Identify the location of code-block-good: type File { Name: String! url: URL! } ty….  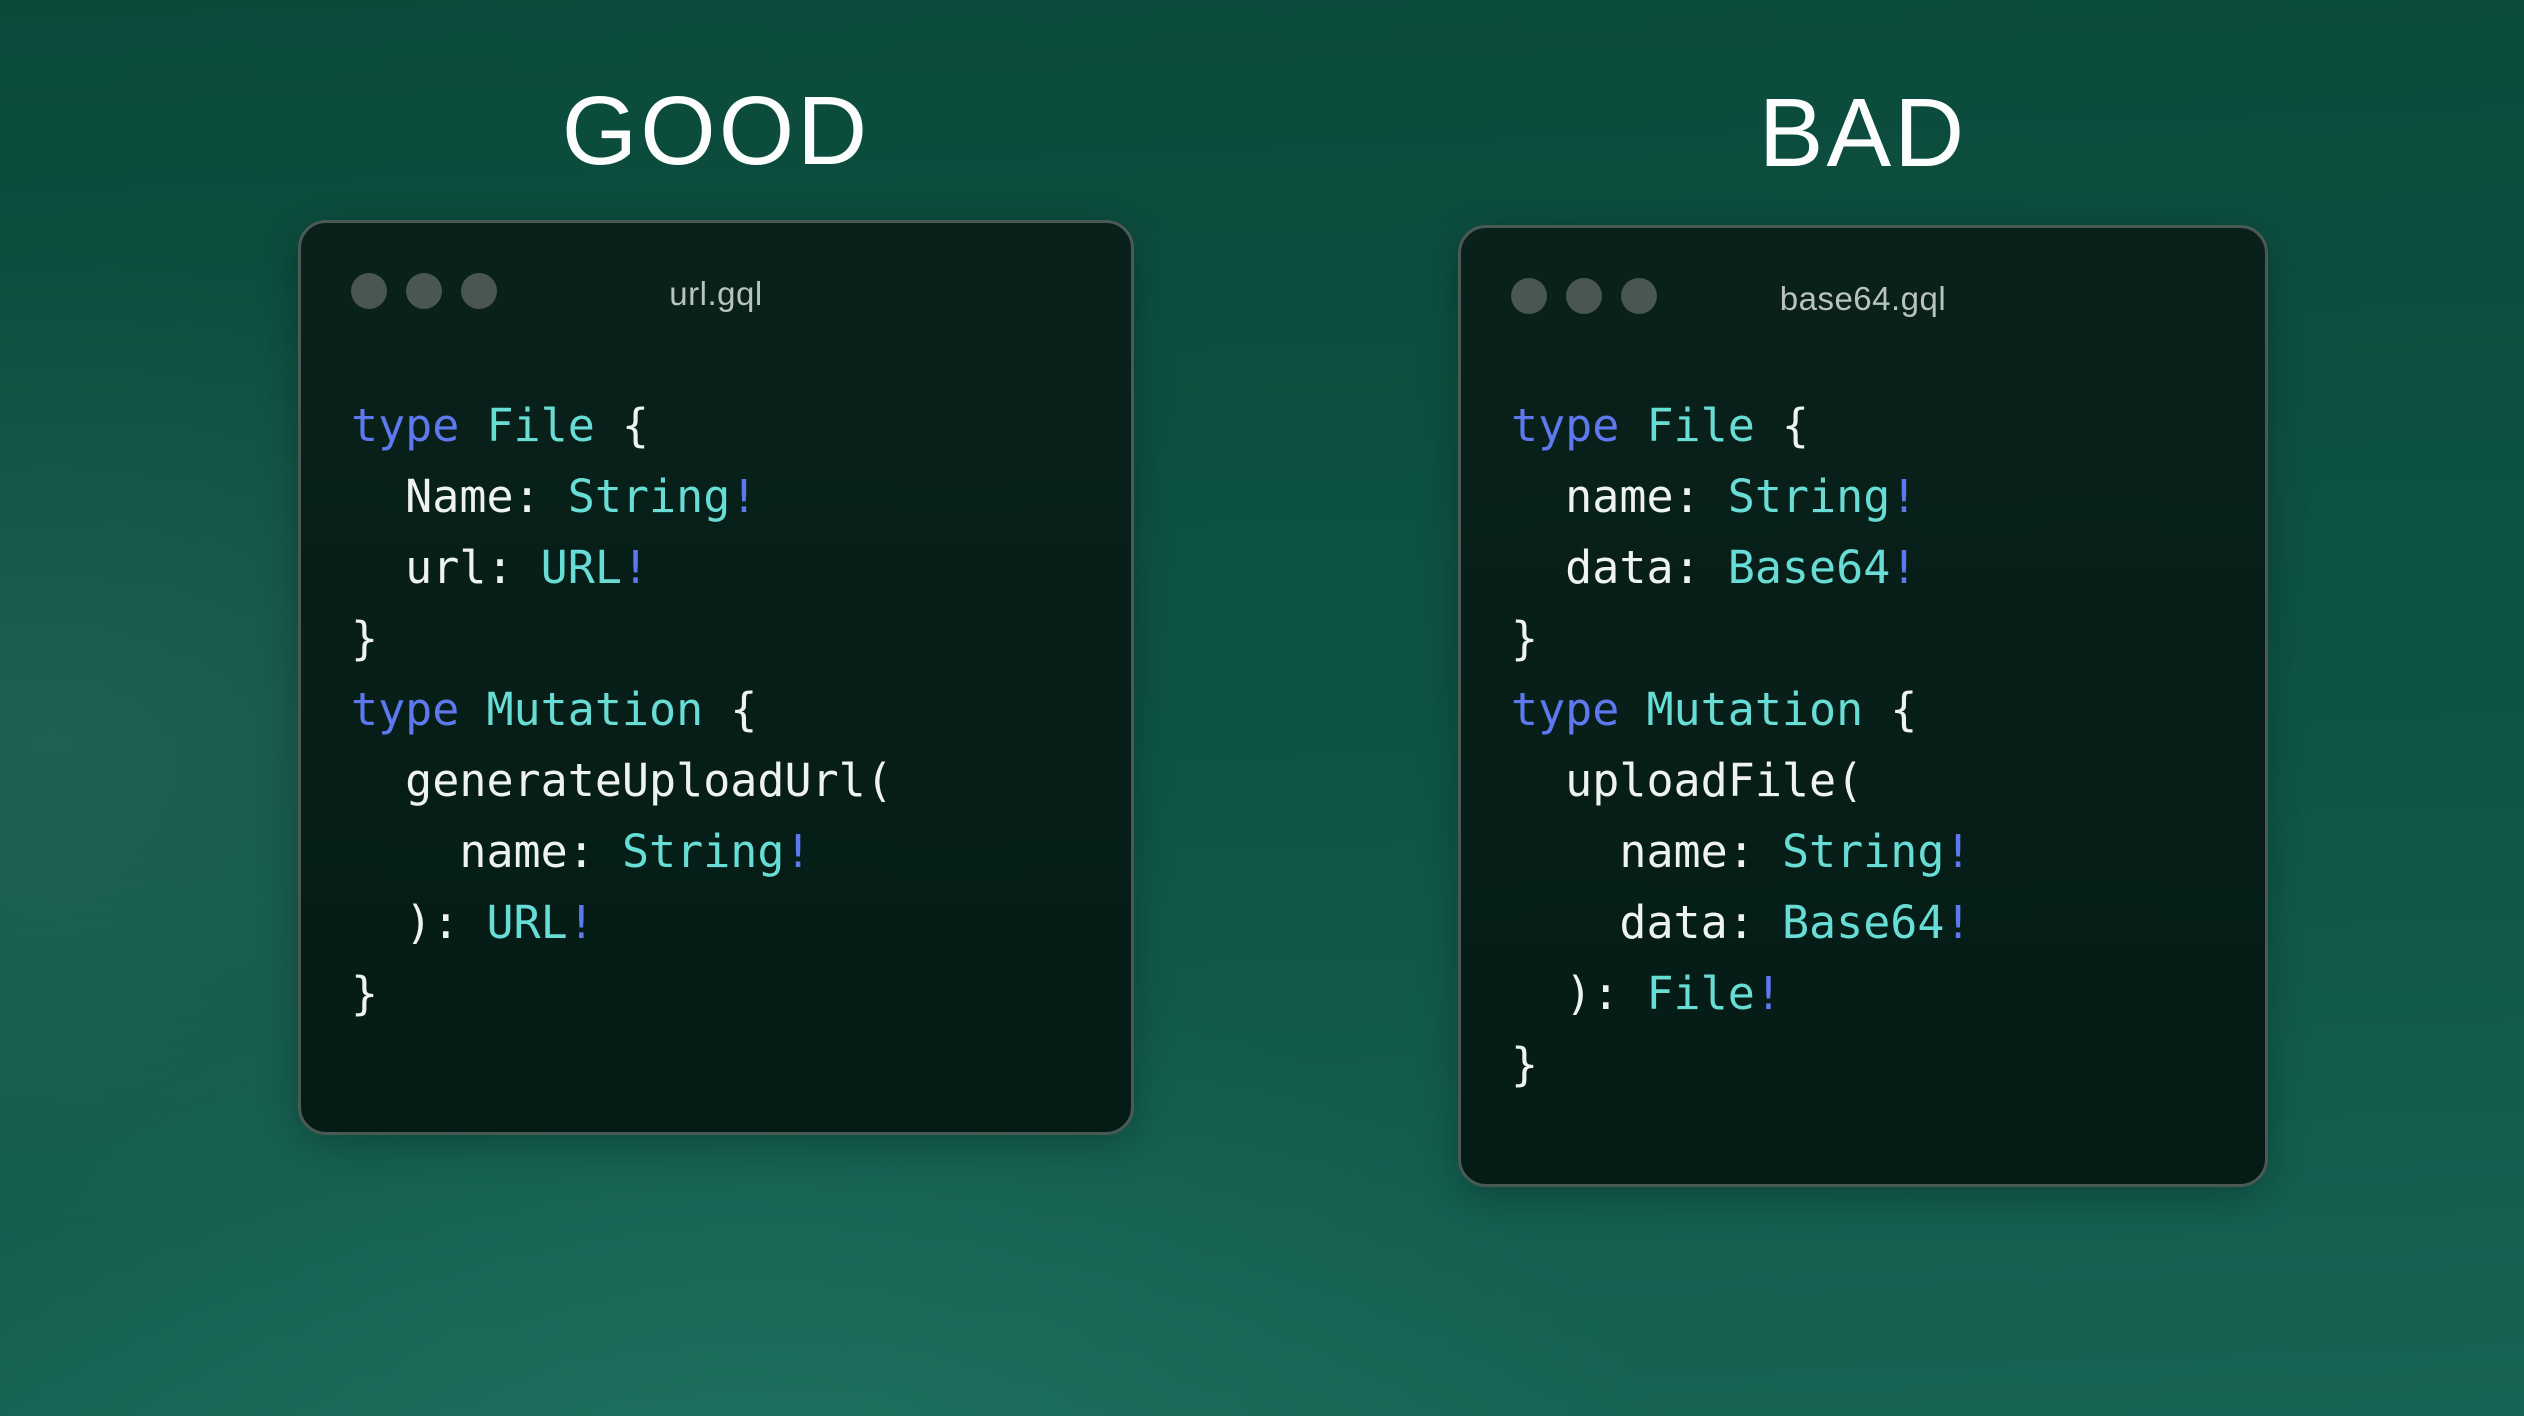
(622, 709).